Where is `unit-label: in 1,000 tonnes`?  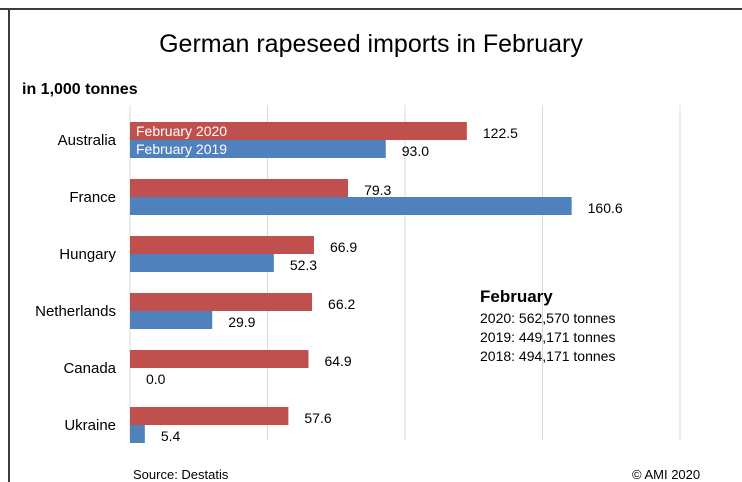
unit-label: in 1,000 tonnes is located at coordinates (80, 89).